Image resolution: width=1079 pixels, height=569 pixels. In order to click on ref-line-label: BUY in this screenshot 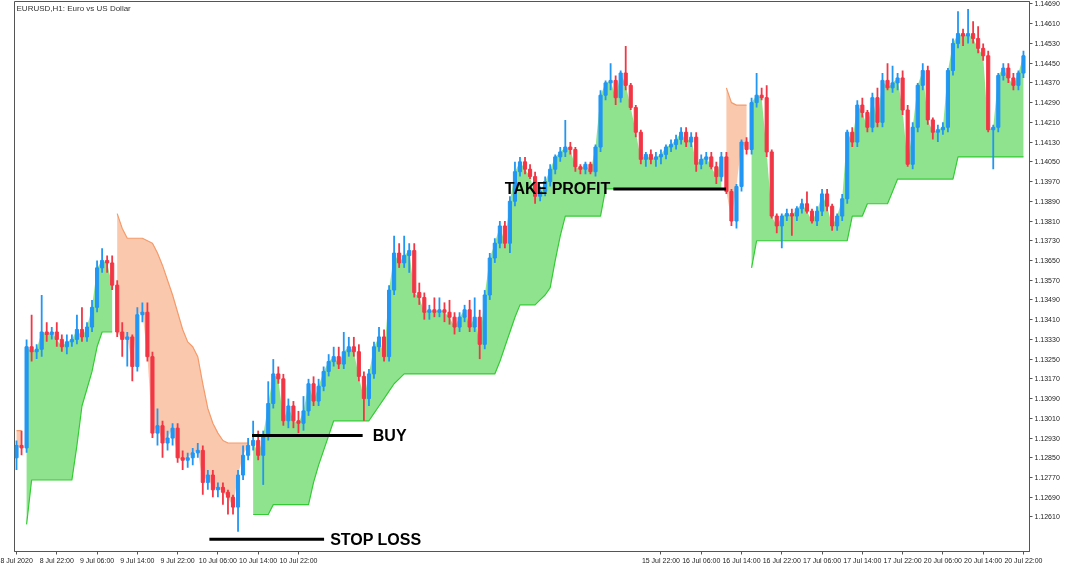, I will do `click(389, 436)`.